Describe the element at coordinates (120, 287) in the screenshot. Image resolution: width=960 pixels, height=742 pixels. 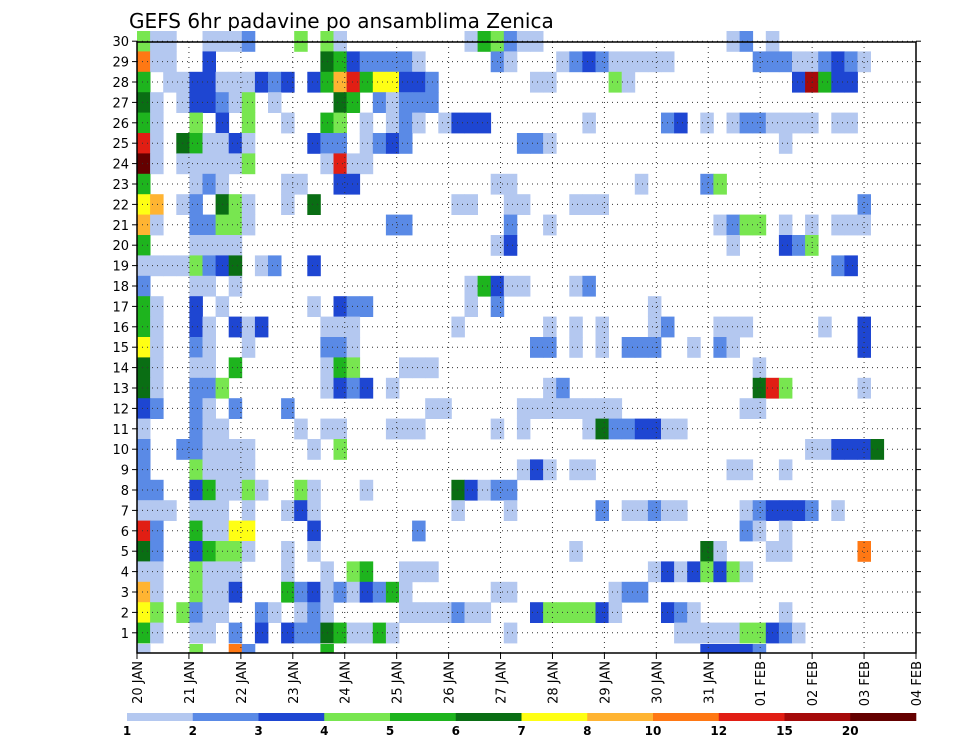
I see `y-tick-label: 18` at that location.